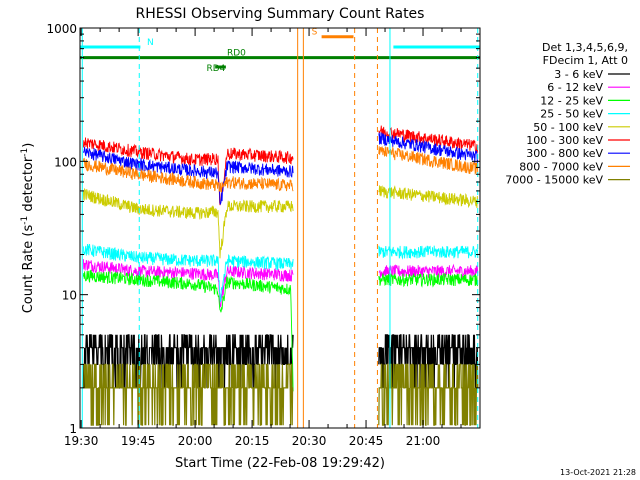  Describe the element at coordinates (571, 114) in the screenshot. I see `legend-label: 25 - 50 keV` at that location.